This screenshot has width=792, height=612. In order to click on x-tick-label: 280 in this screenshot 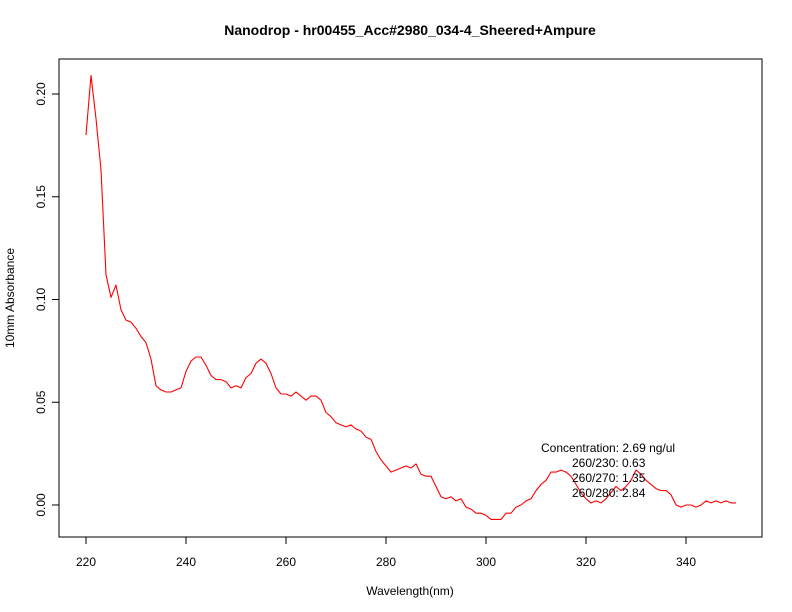, I will do `click(386, 562)`.